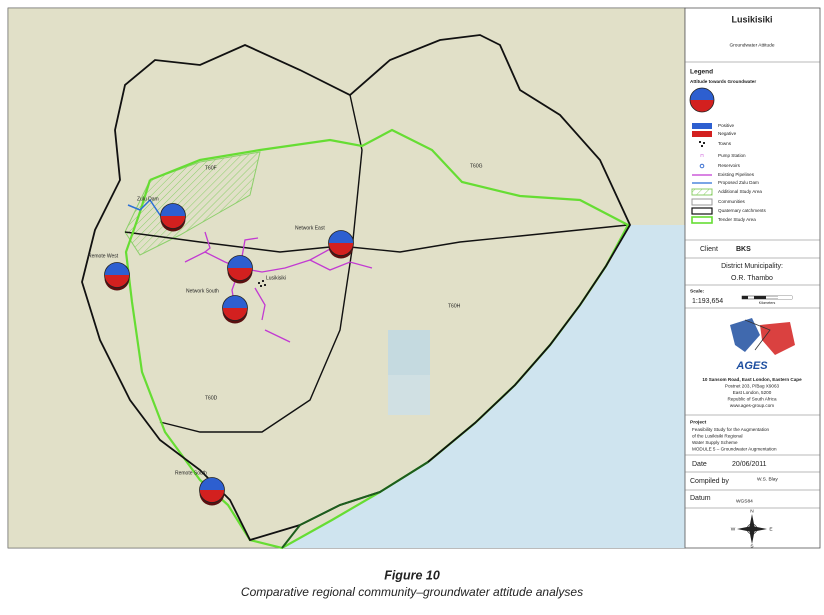 The image size is (824, 615). I want to click on legend-item: Quaternary catchments, so click(742, 210).